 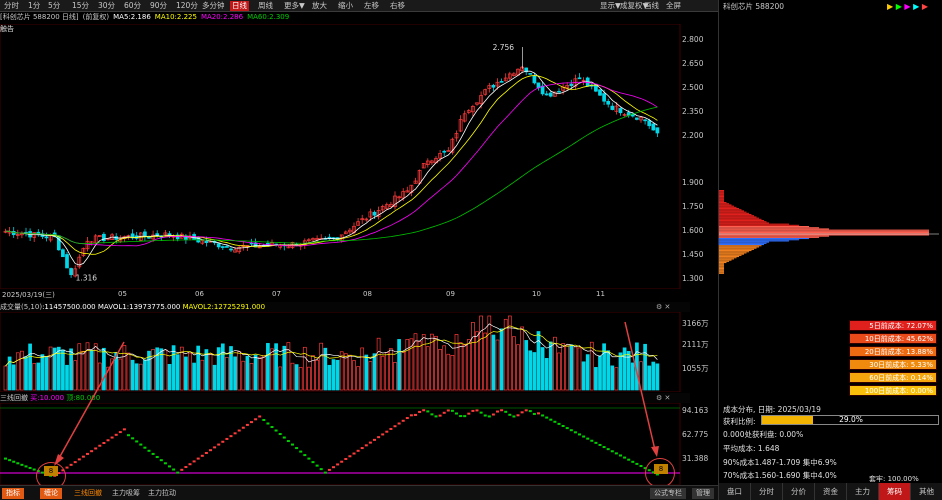 What do you see at coordinates (294, 5) in the screenshot?
I see `period-button-11: 更多▼` at bounding box center [294, 5].